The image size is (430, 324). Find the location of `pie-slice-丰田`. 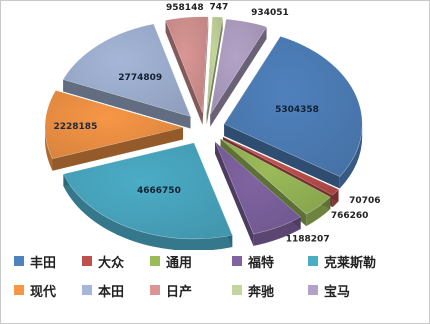

pie-slice-丰田 is located at coordinates (293, 106).